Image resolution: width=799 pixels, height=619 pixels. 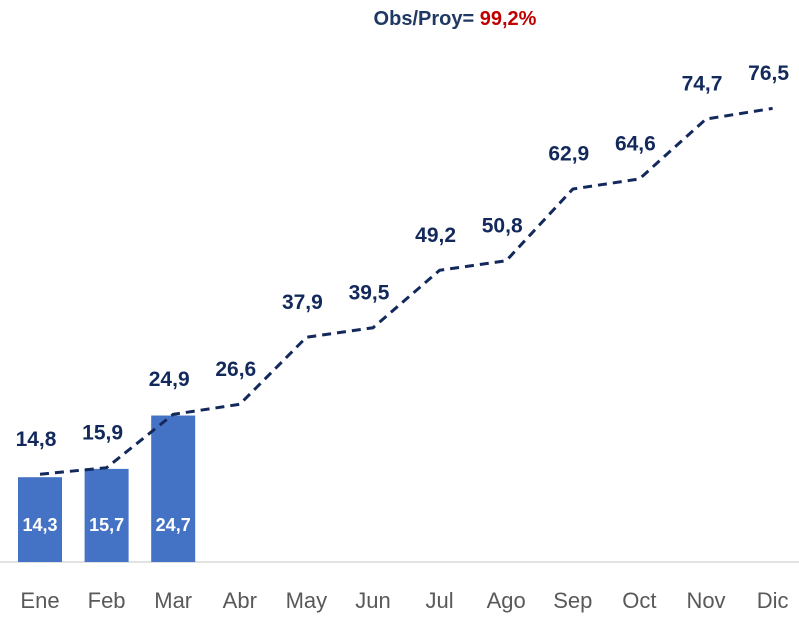 What do you see at coordinates (307, 600) in the screenshot?
I see `x-tick-label: May` at bounding box center [307, 600].